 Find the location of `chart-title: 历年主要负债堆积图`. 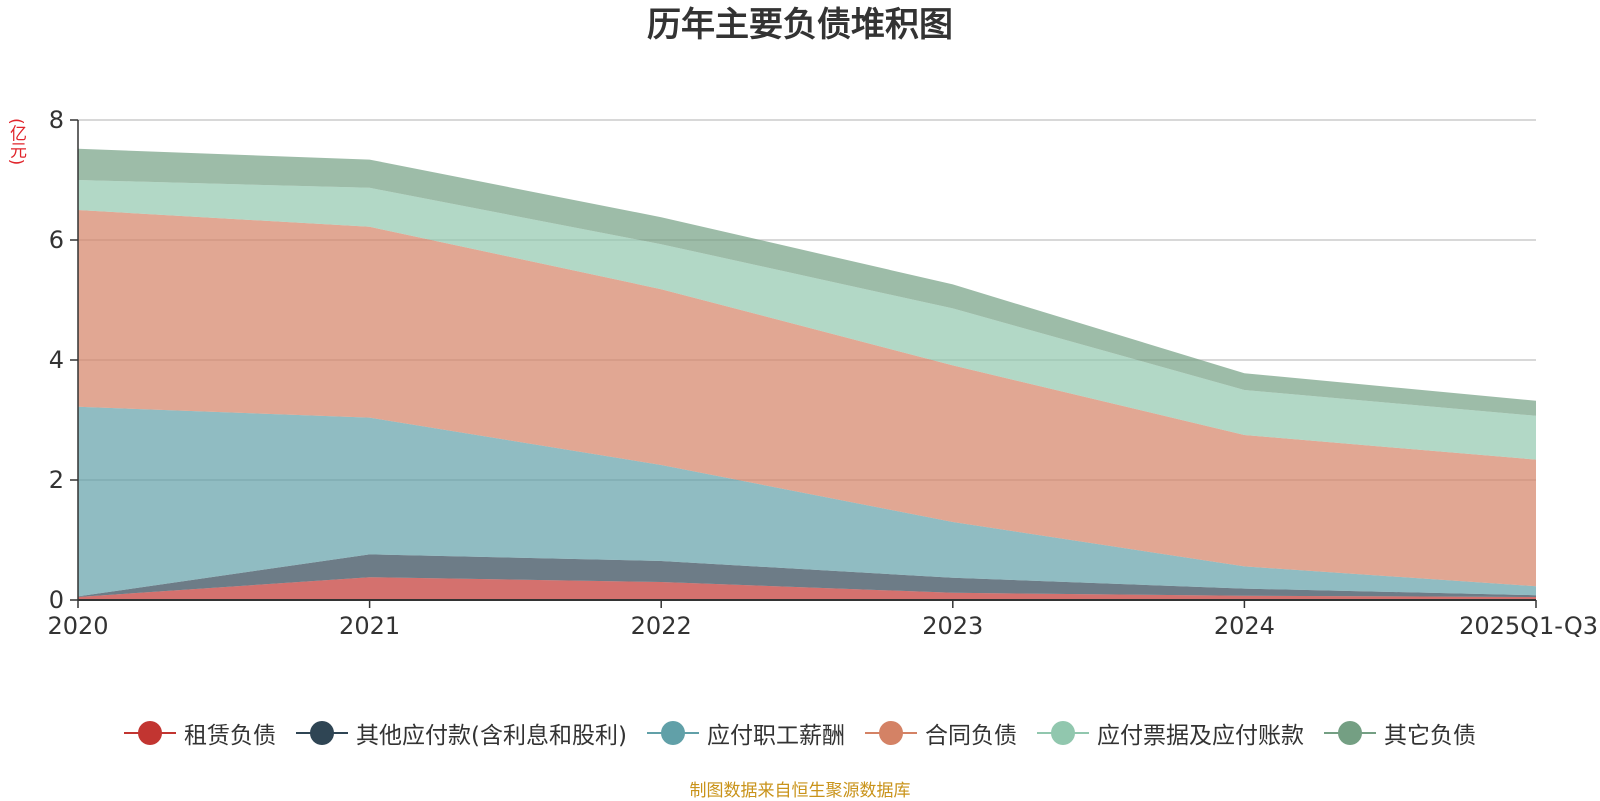

chart-title: 历年主要负债堆积图 is located at coordinates (800, 25).